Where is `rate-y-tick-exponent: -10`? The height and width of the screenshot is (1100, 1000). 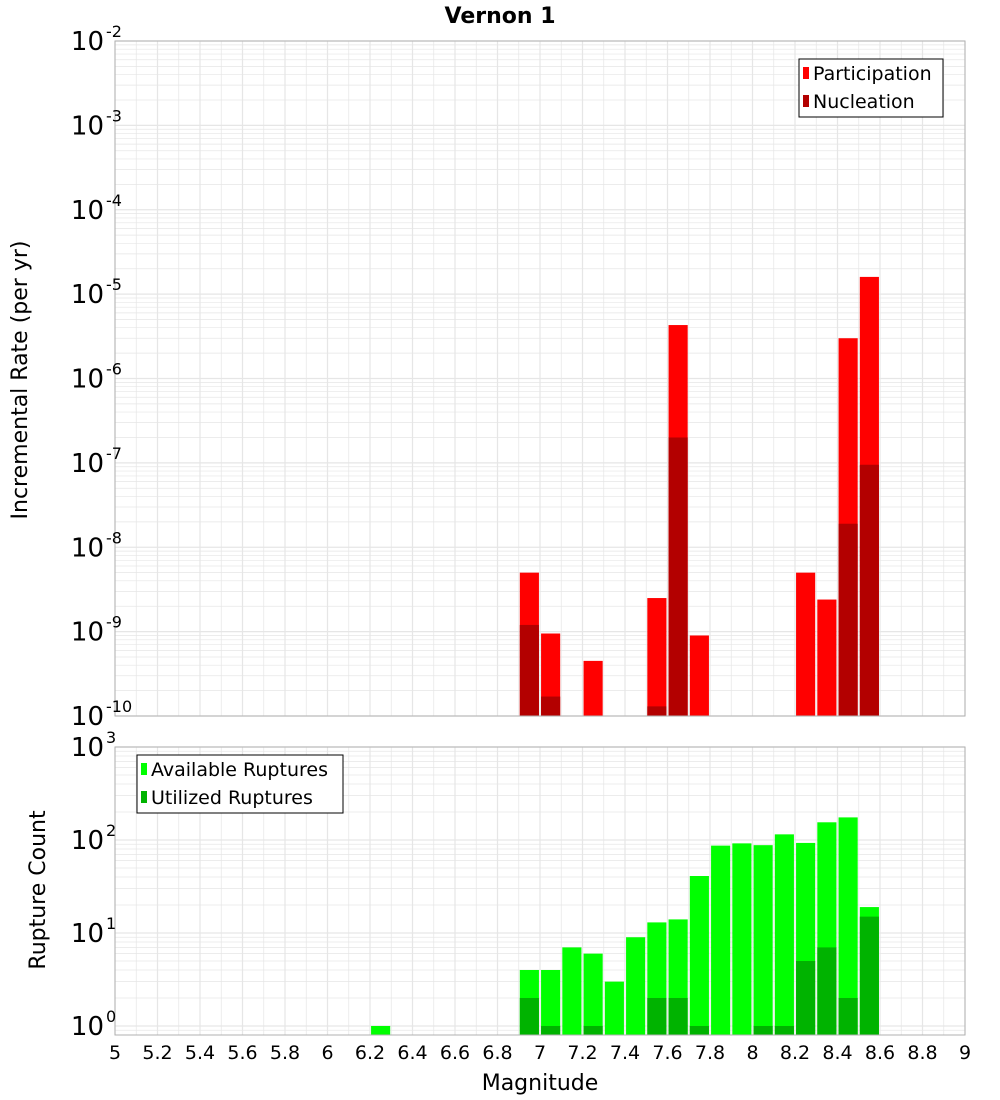 rate-y-tick-exponent: -10 is located at coordinates (119, 706).